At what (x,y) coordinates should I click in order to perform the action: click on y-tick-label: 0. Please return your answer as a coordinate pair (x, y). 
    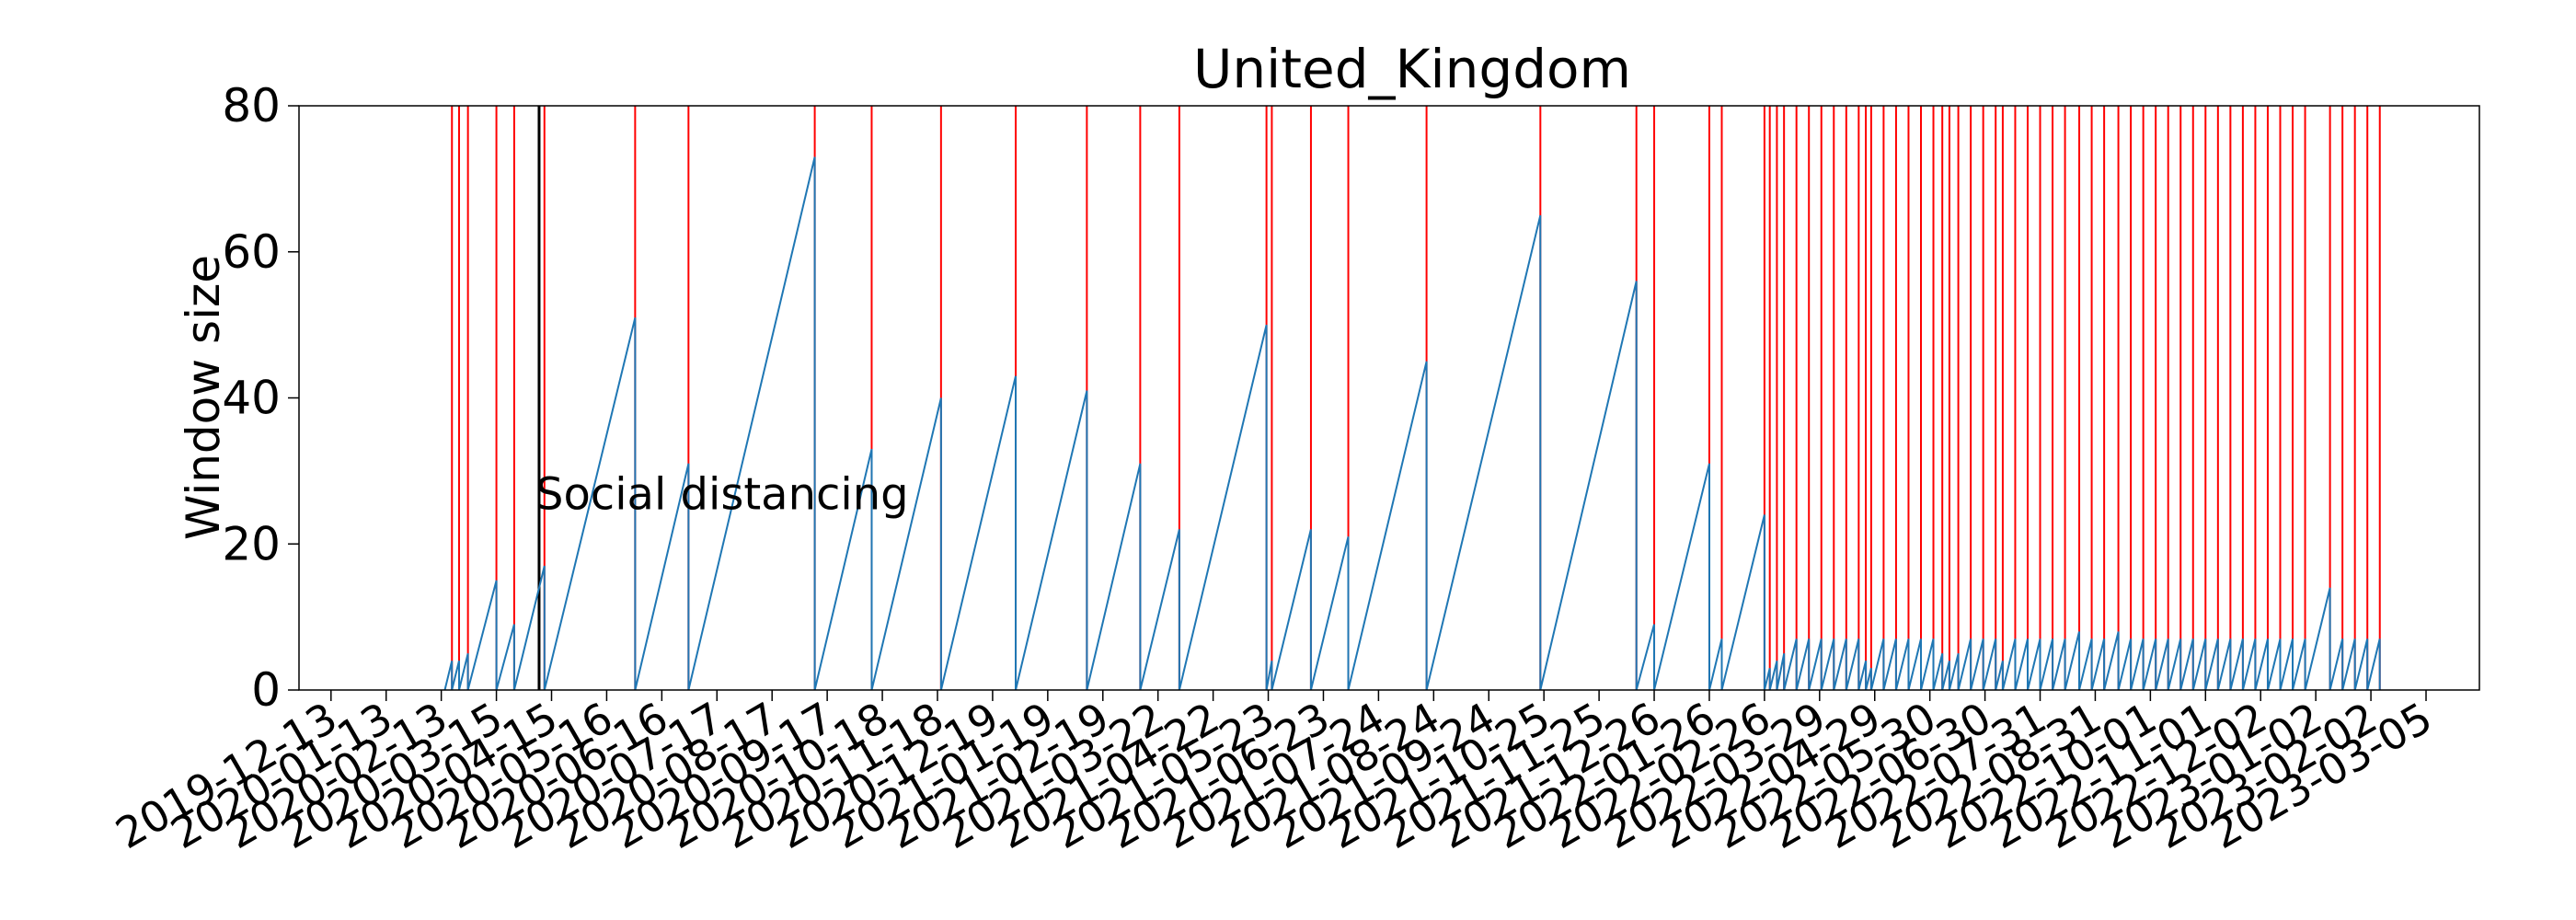
    Looking at the image, I should click on (266, 690).